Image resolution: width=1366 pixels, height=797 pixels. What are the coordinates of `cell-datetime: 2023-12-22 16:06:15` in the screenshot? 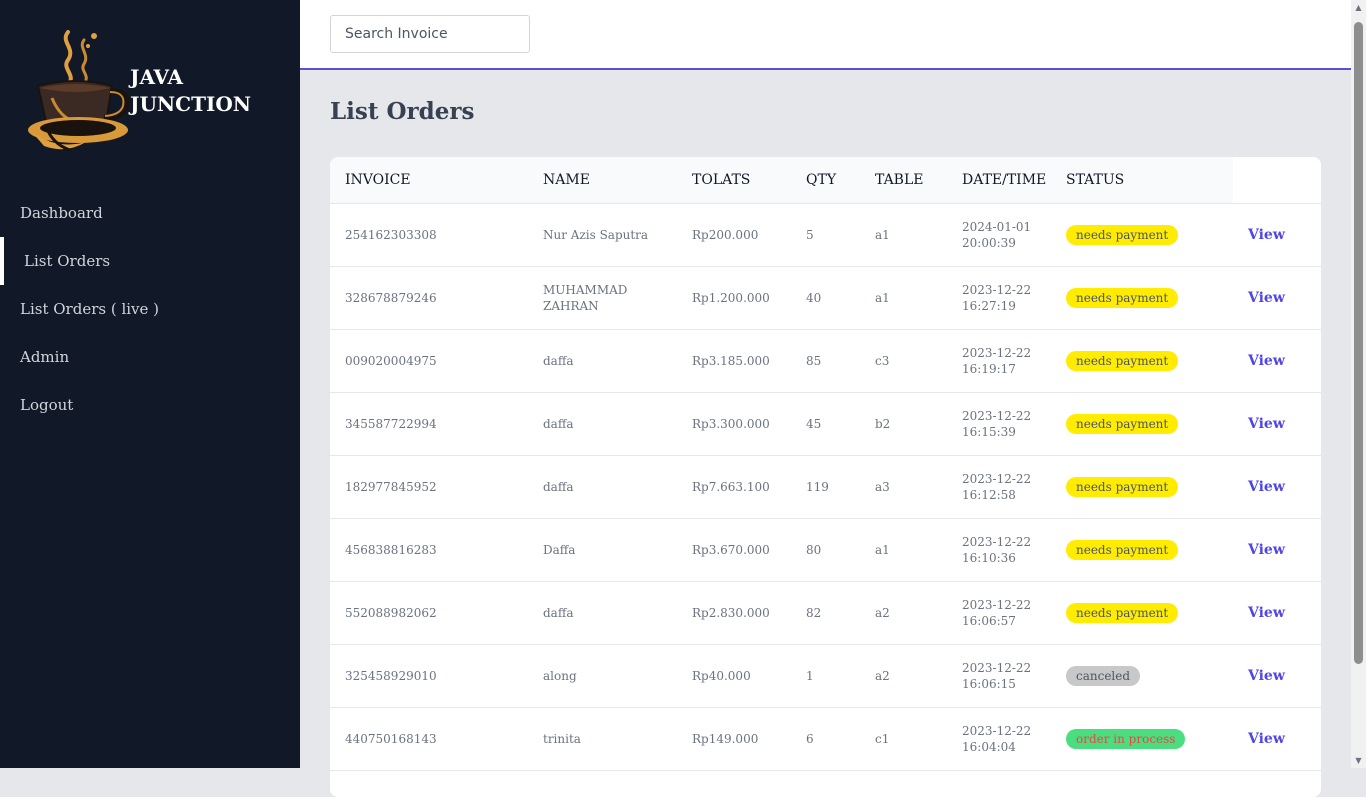 It's located at (999, 676).